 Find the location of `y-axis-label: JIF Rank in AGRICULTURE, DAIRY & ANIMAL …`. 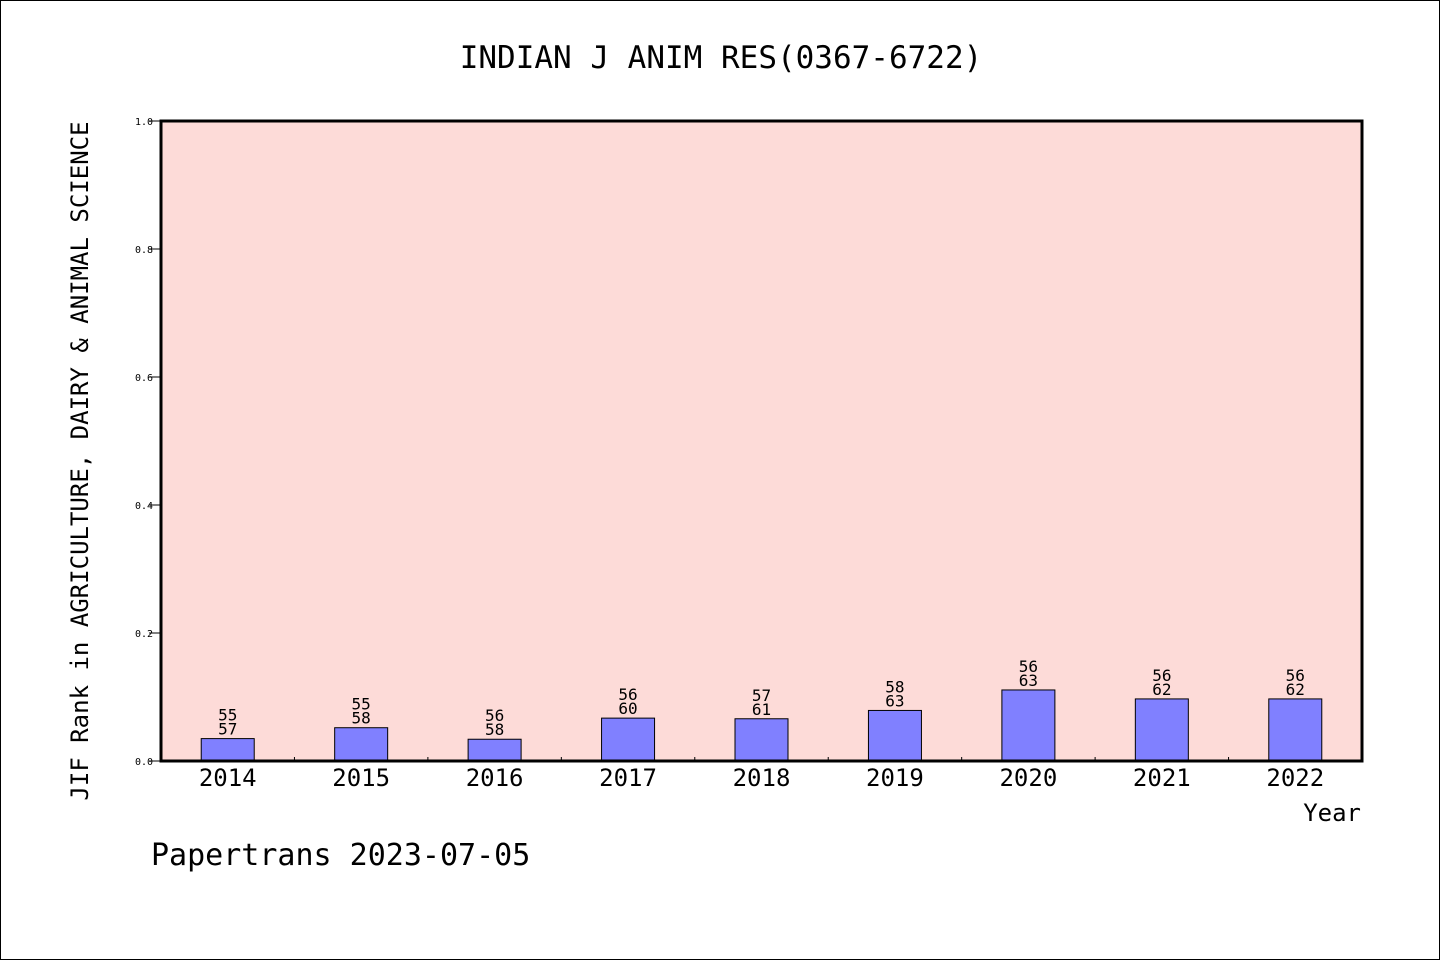

y-axis-label: JIF Rank in AGRICULTURE, DAIRY & ANIMAL … is located at coordinates (80, 460).